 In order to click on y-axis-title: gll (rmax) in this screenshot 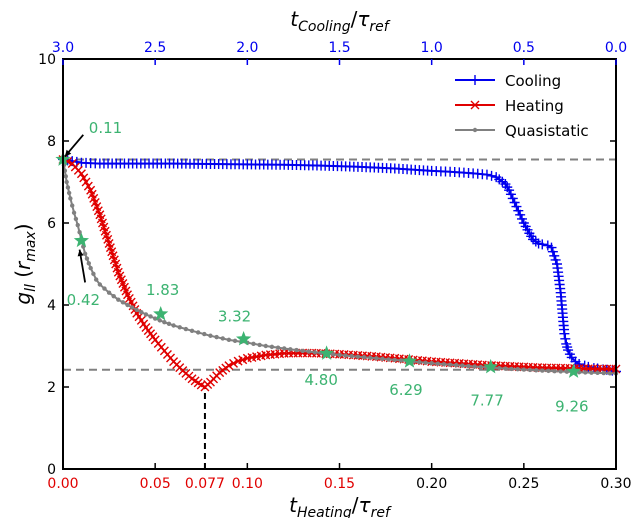, I will do `click(25, 263)`.